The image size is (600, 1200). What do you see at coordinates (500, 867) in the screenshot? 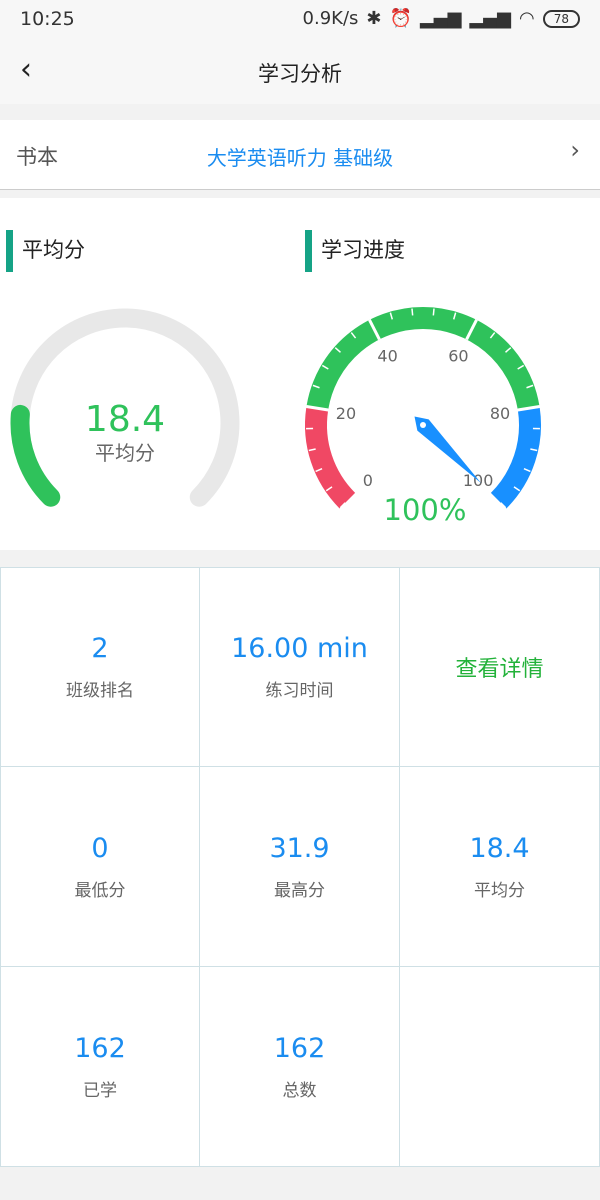
I see `stat-average-score: 18.4 平均分` at bounding box center [500, 867].